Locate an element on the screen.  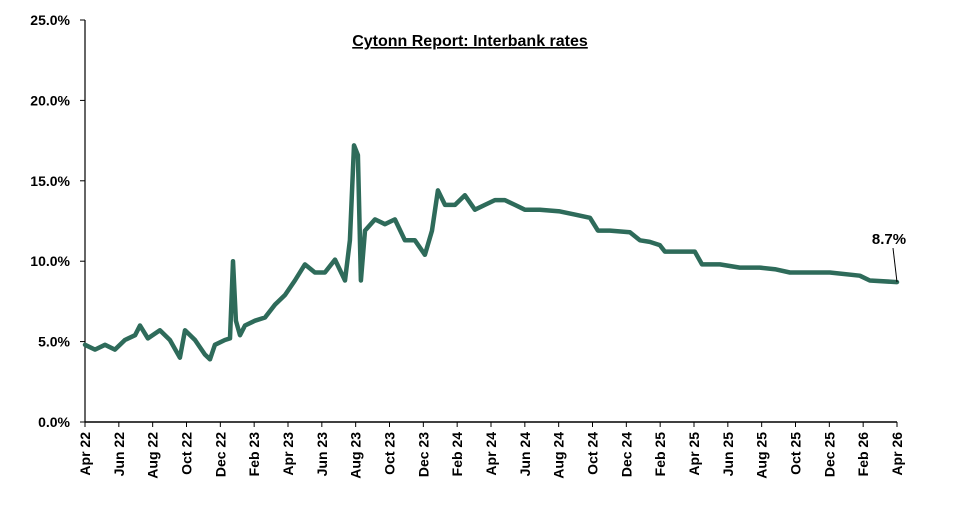
x-tick-label: Apr 23 is located at coordinates (288, 454).